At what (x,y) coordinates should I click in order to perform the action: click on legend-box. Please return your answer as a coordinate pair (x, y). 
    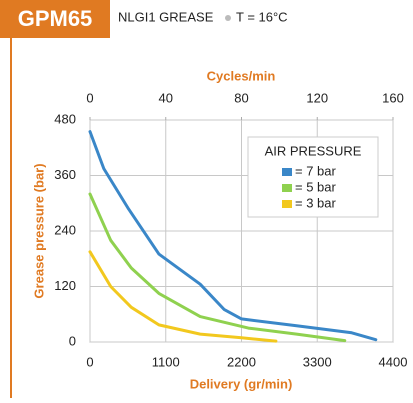
    Looking at the image, I should click on (313, 177).